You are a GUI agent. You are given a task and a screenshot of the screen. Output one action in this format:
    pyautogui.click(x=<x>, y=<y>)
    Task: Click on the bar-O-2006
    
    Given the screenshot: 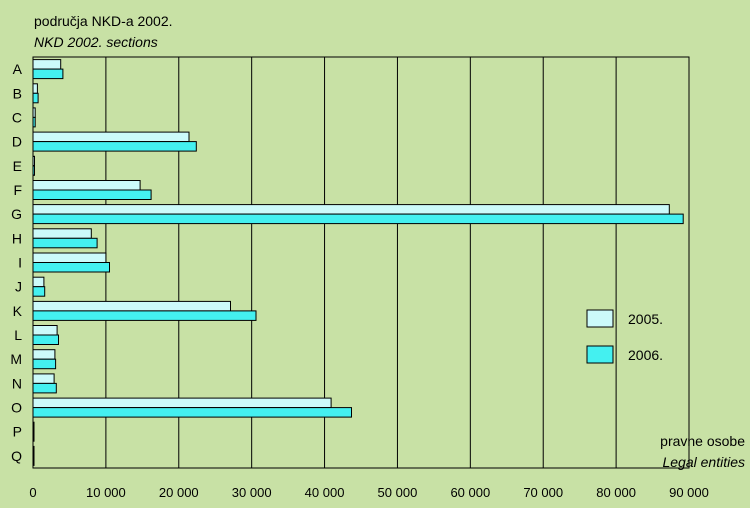 What is the action you would take?
    pyautogui.click(x=192, y=412)
    